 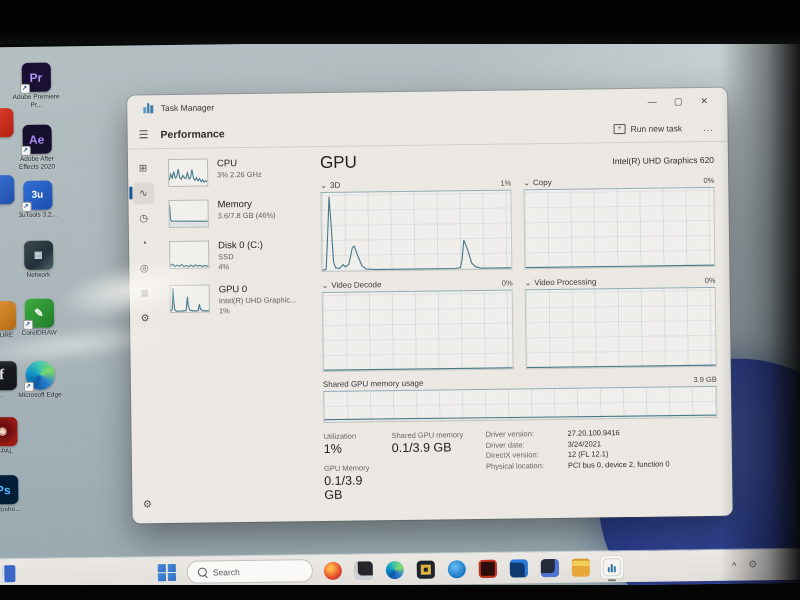 What do you see at coordinates (400, 592) in the screenshot?
I see `laptop-bezel-bottom` at bounding box center [400, 592].